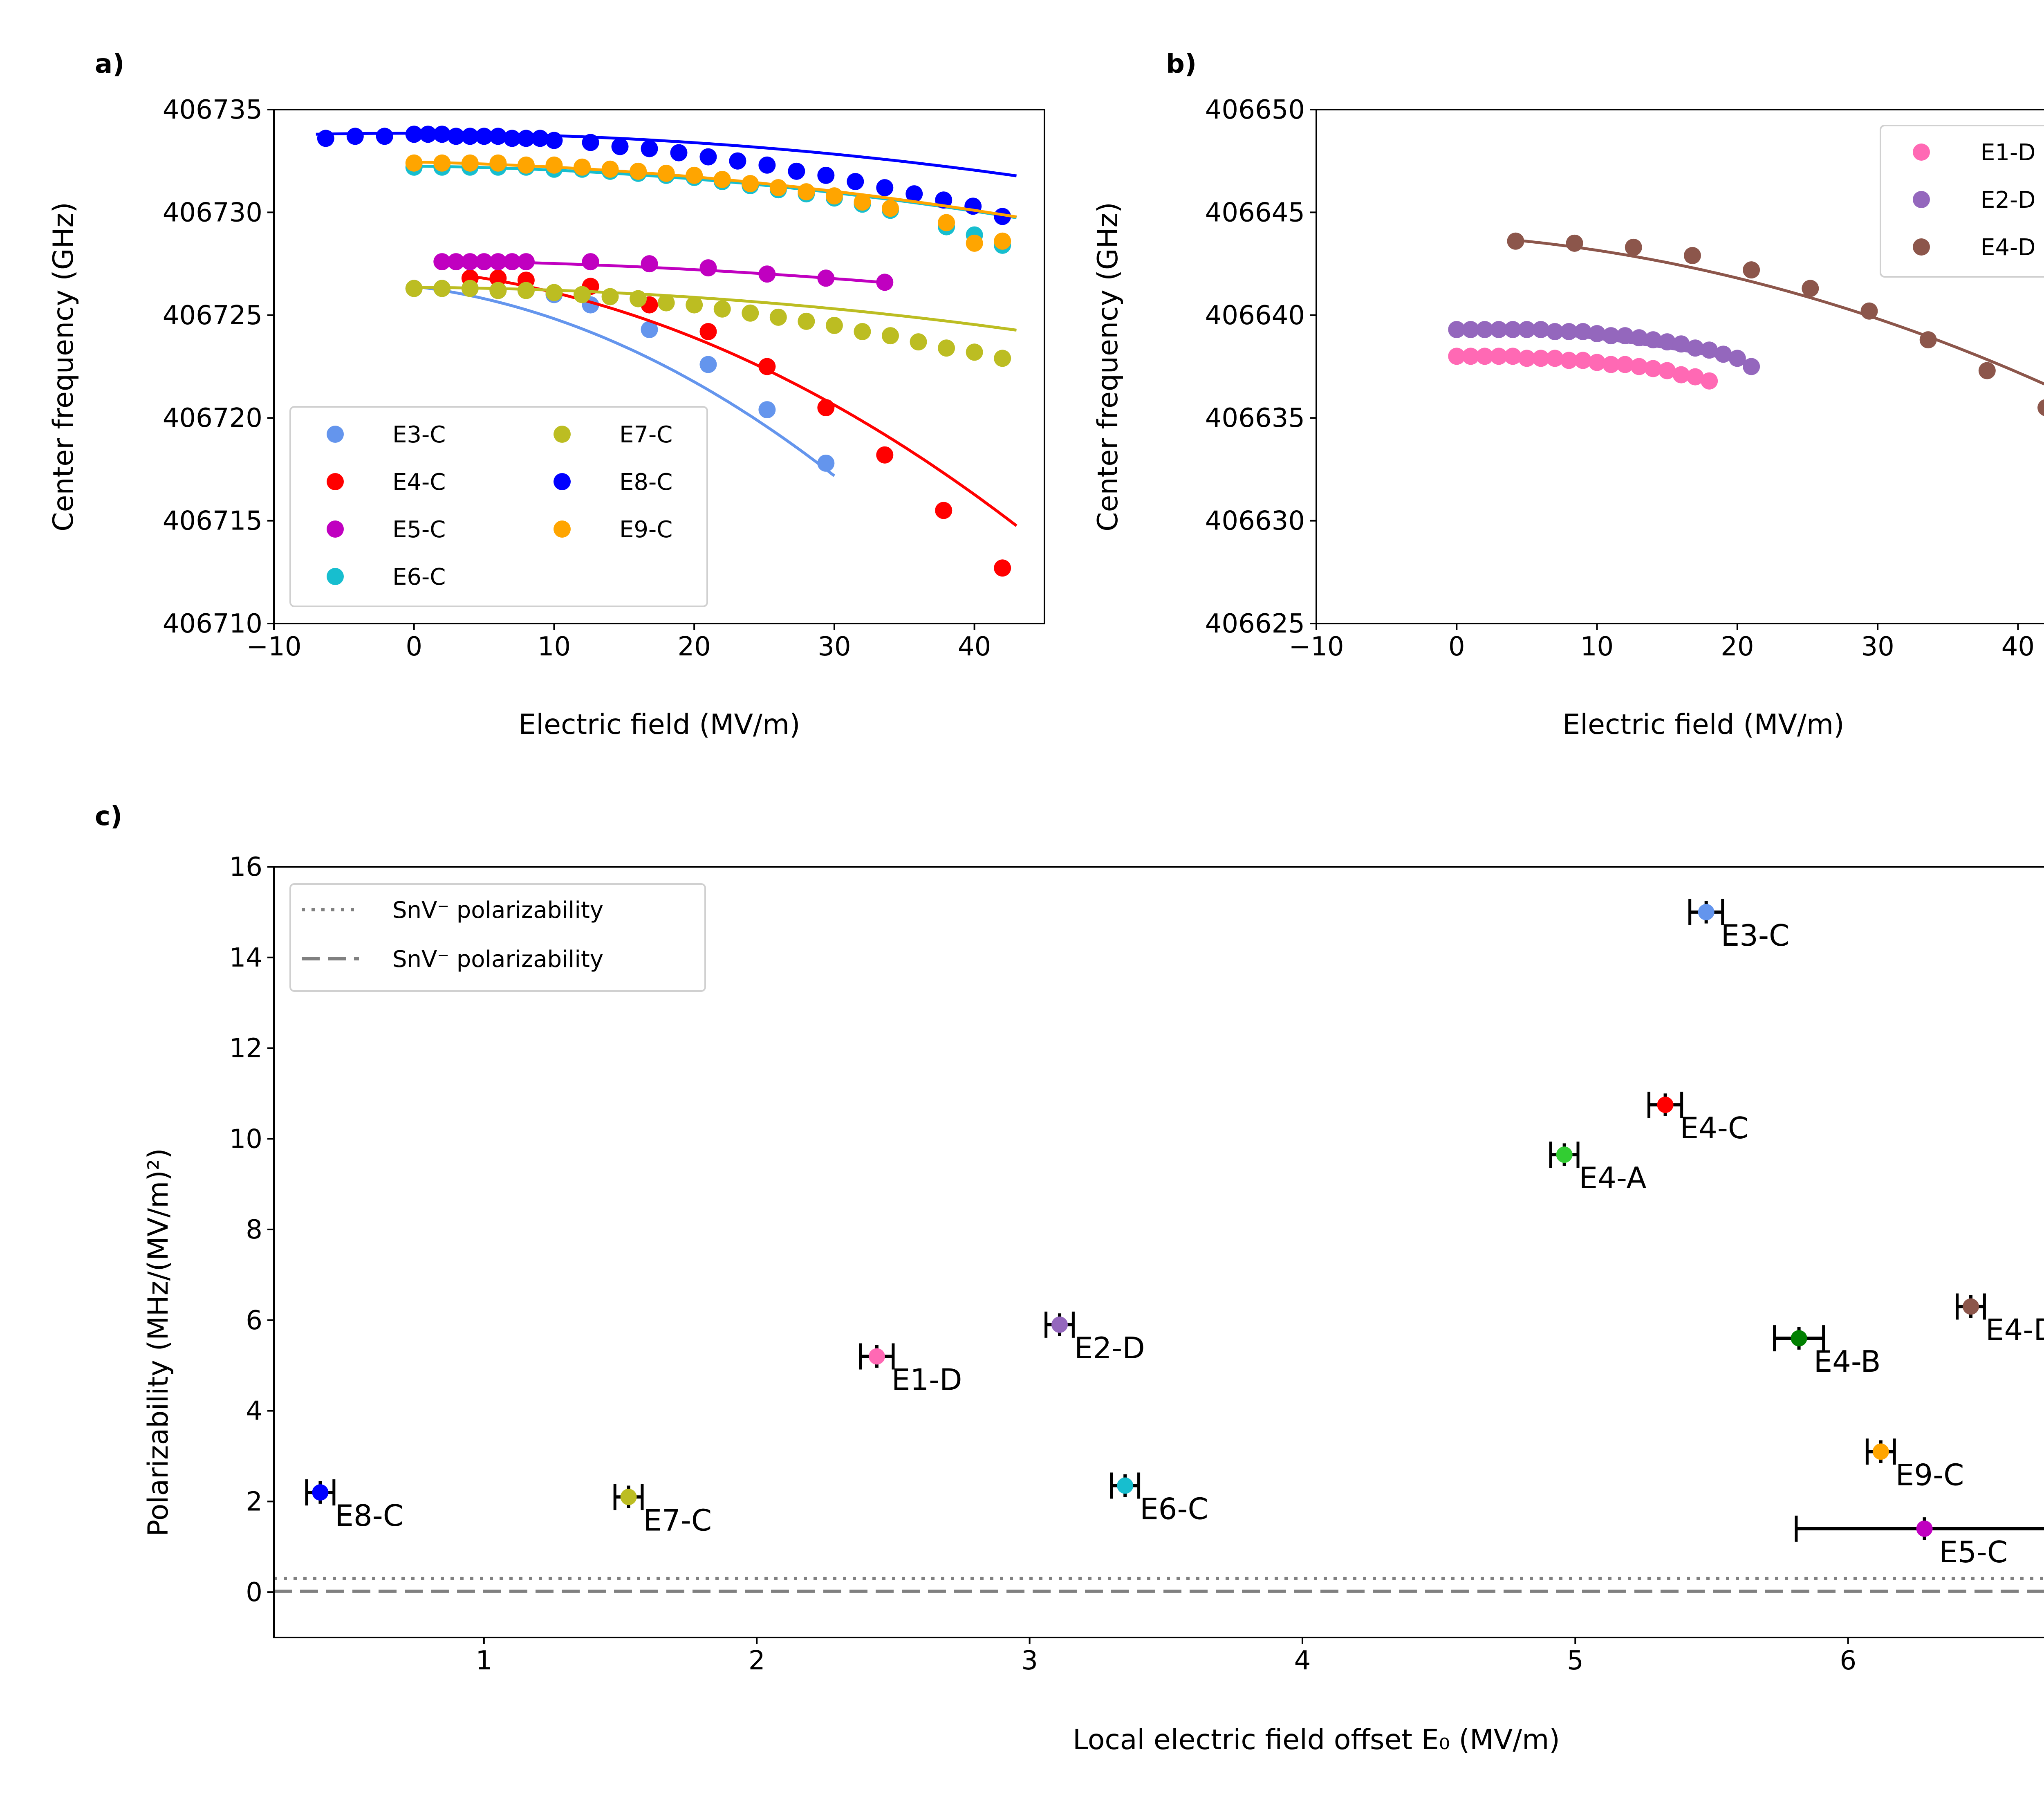 Image resolution: width=2044 pixels, height=1799 pixels. Describe the element at coordinates (2018, 647) in the screenshot. I see `x-tick-label: 40` at that location.